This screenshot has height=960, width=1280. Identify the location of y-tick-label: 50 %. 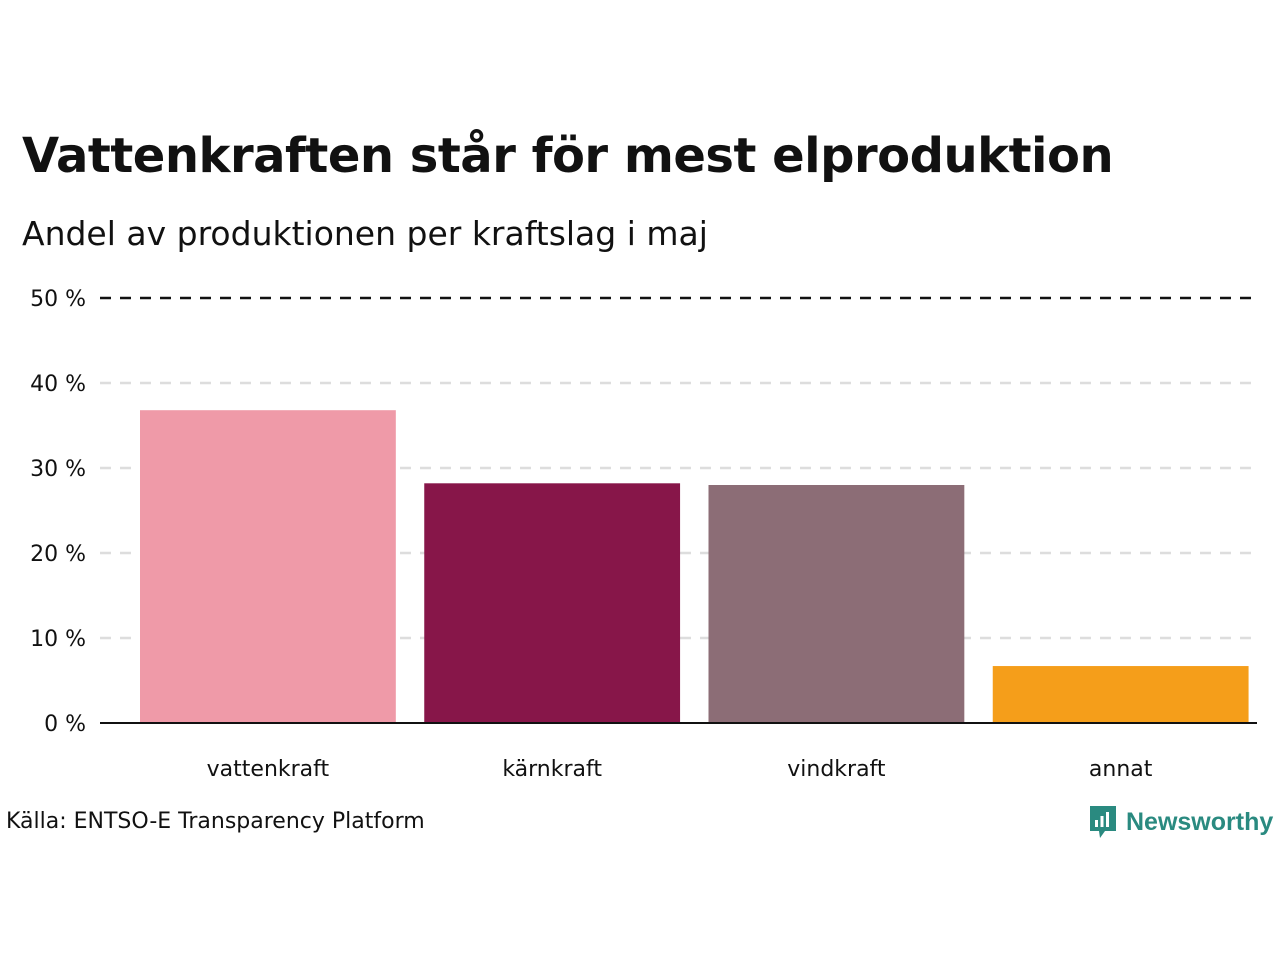
(58, 299).